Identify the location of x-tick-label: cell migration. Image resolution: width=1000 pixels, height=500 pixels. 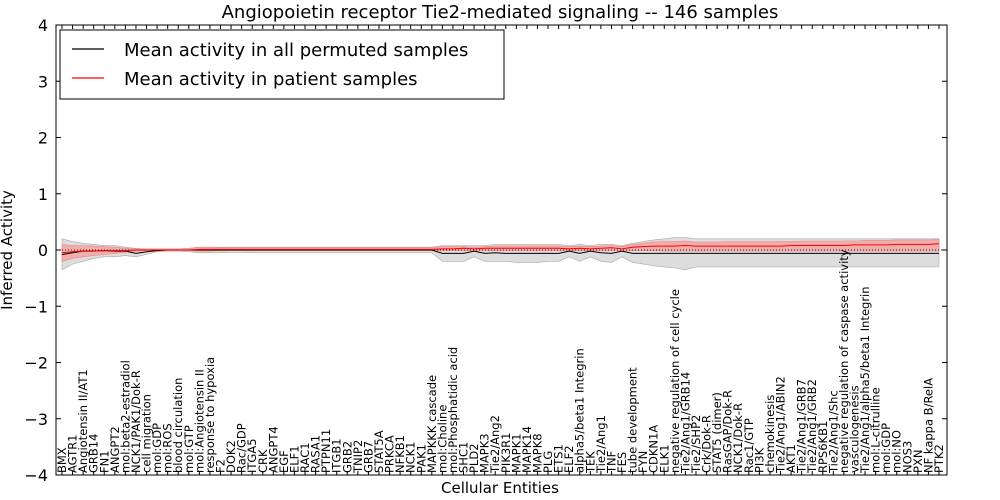
(147, 433).